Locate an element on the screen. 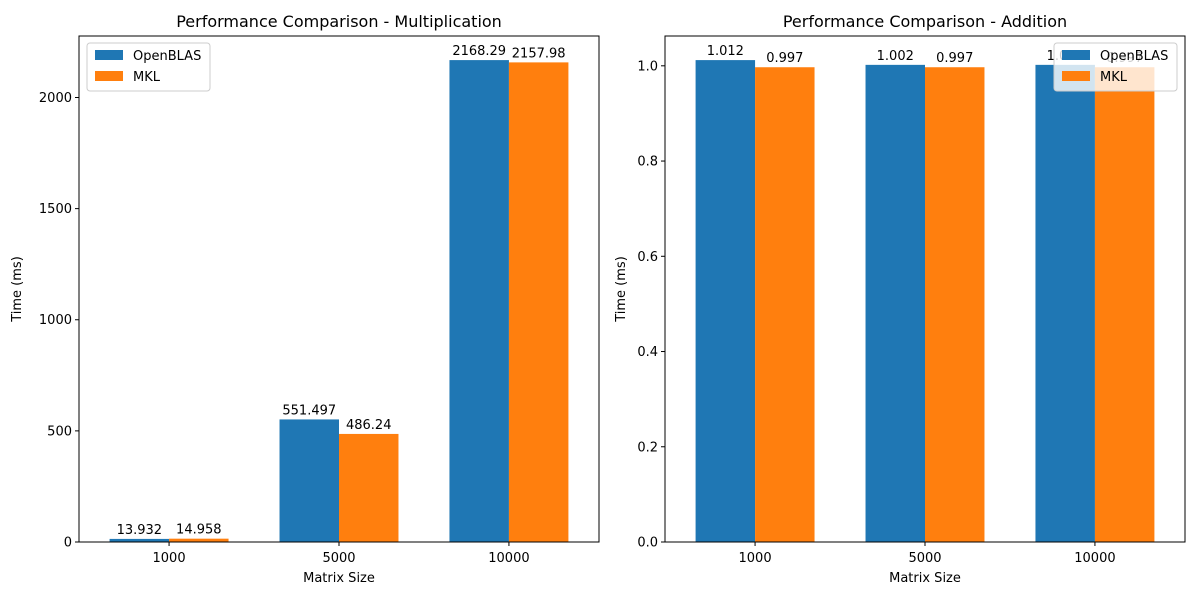 This screenshot has width=1200, height=600. chart-title: Performance Comparison - Addition is located at coordinates (925, 21).